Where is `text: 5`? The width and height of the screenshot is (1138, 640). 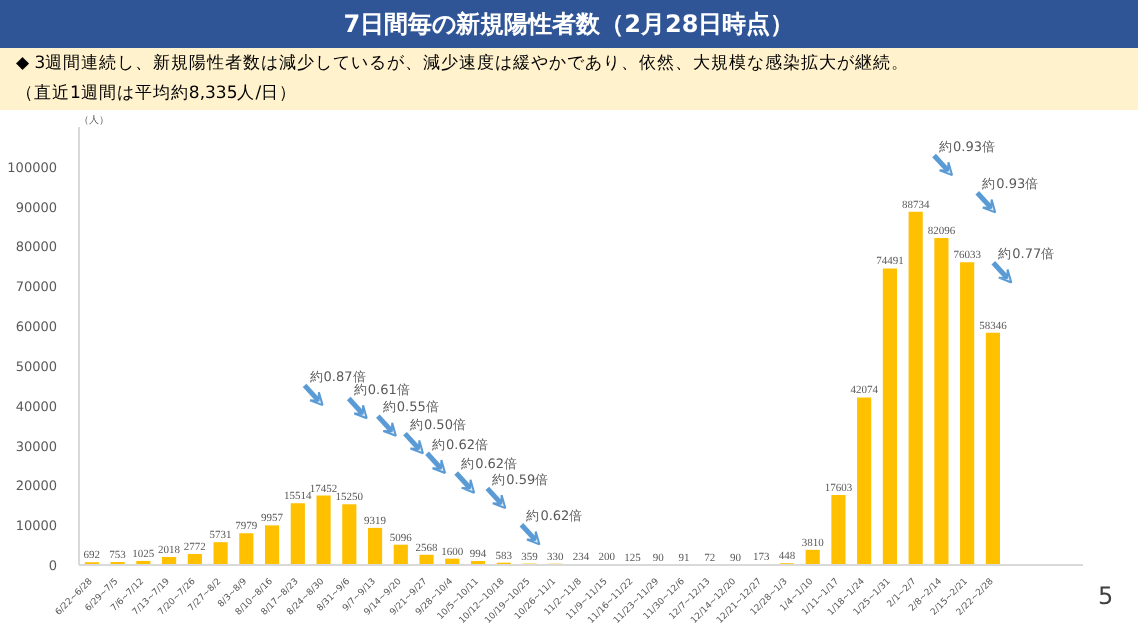 text: 5 is located at coordinates (1106, 597).